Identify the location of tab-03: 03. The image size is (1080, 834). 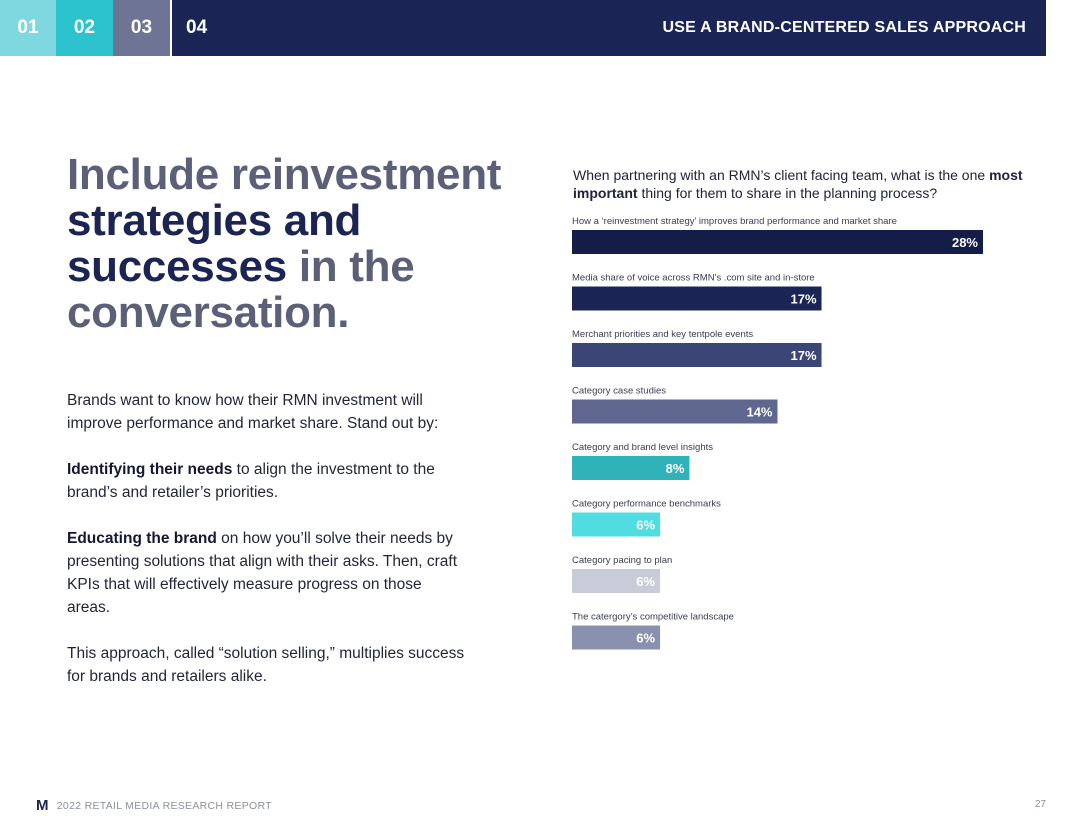
(141, 28).